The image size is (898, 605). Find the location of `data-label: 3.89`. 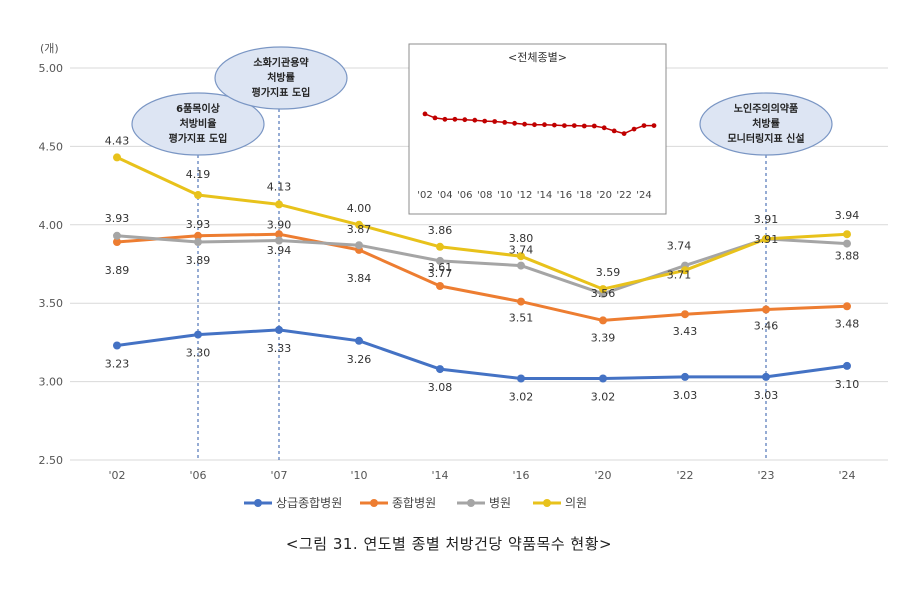

data-label: 3.89 is located at coordinates (117, 270).